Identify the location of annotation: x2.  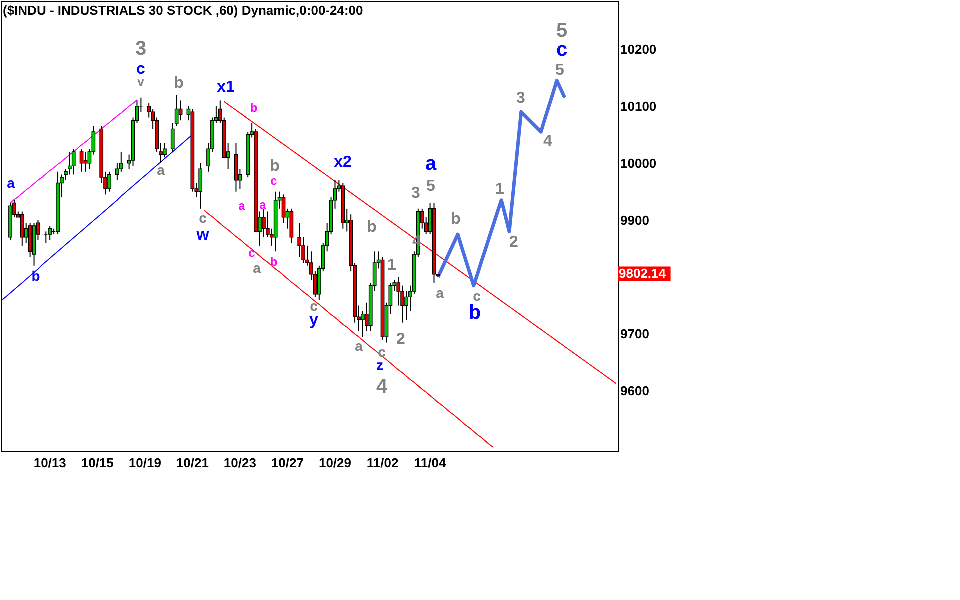
(343, 162).